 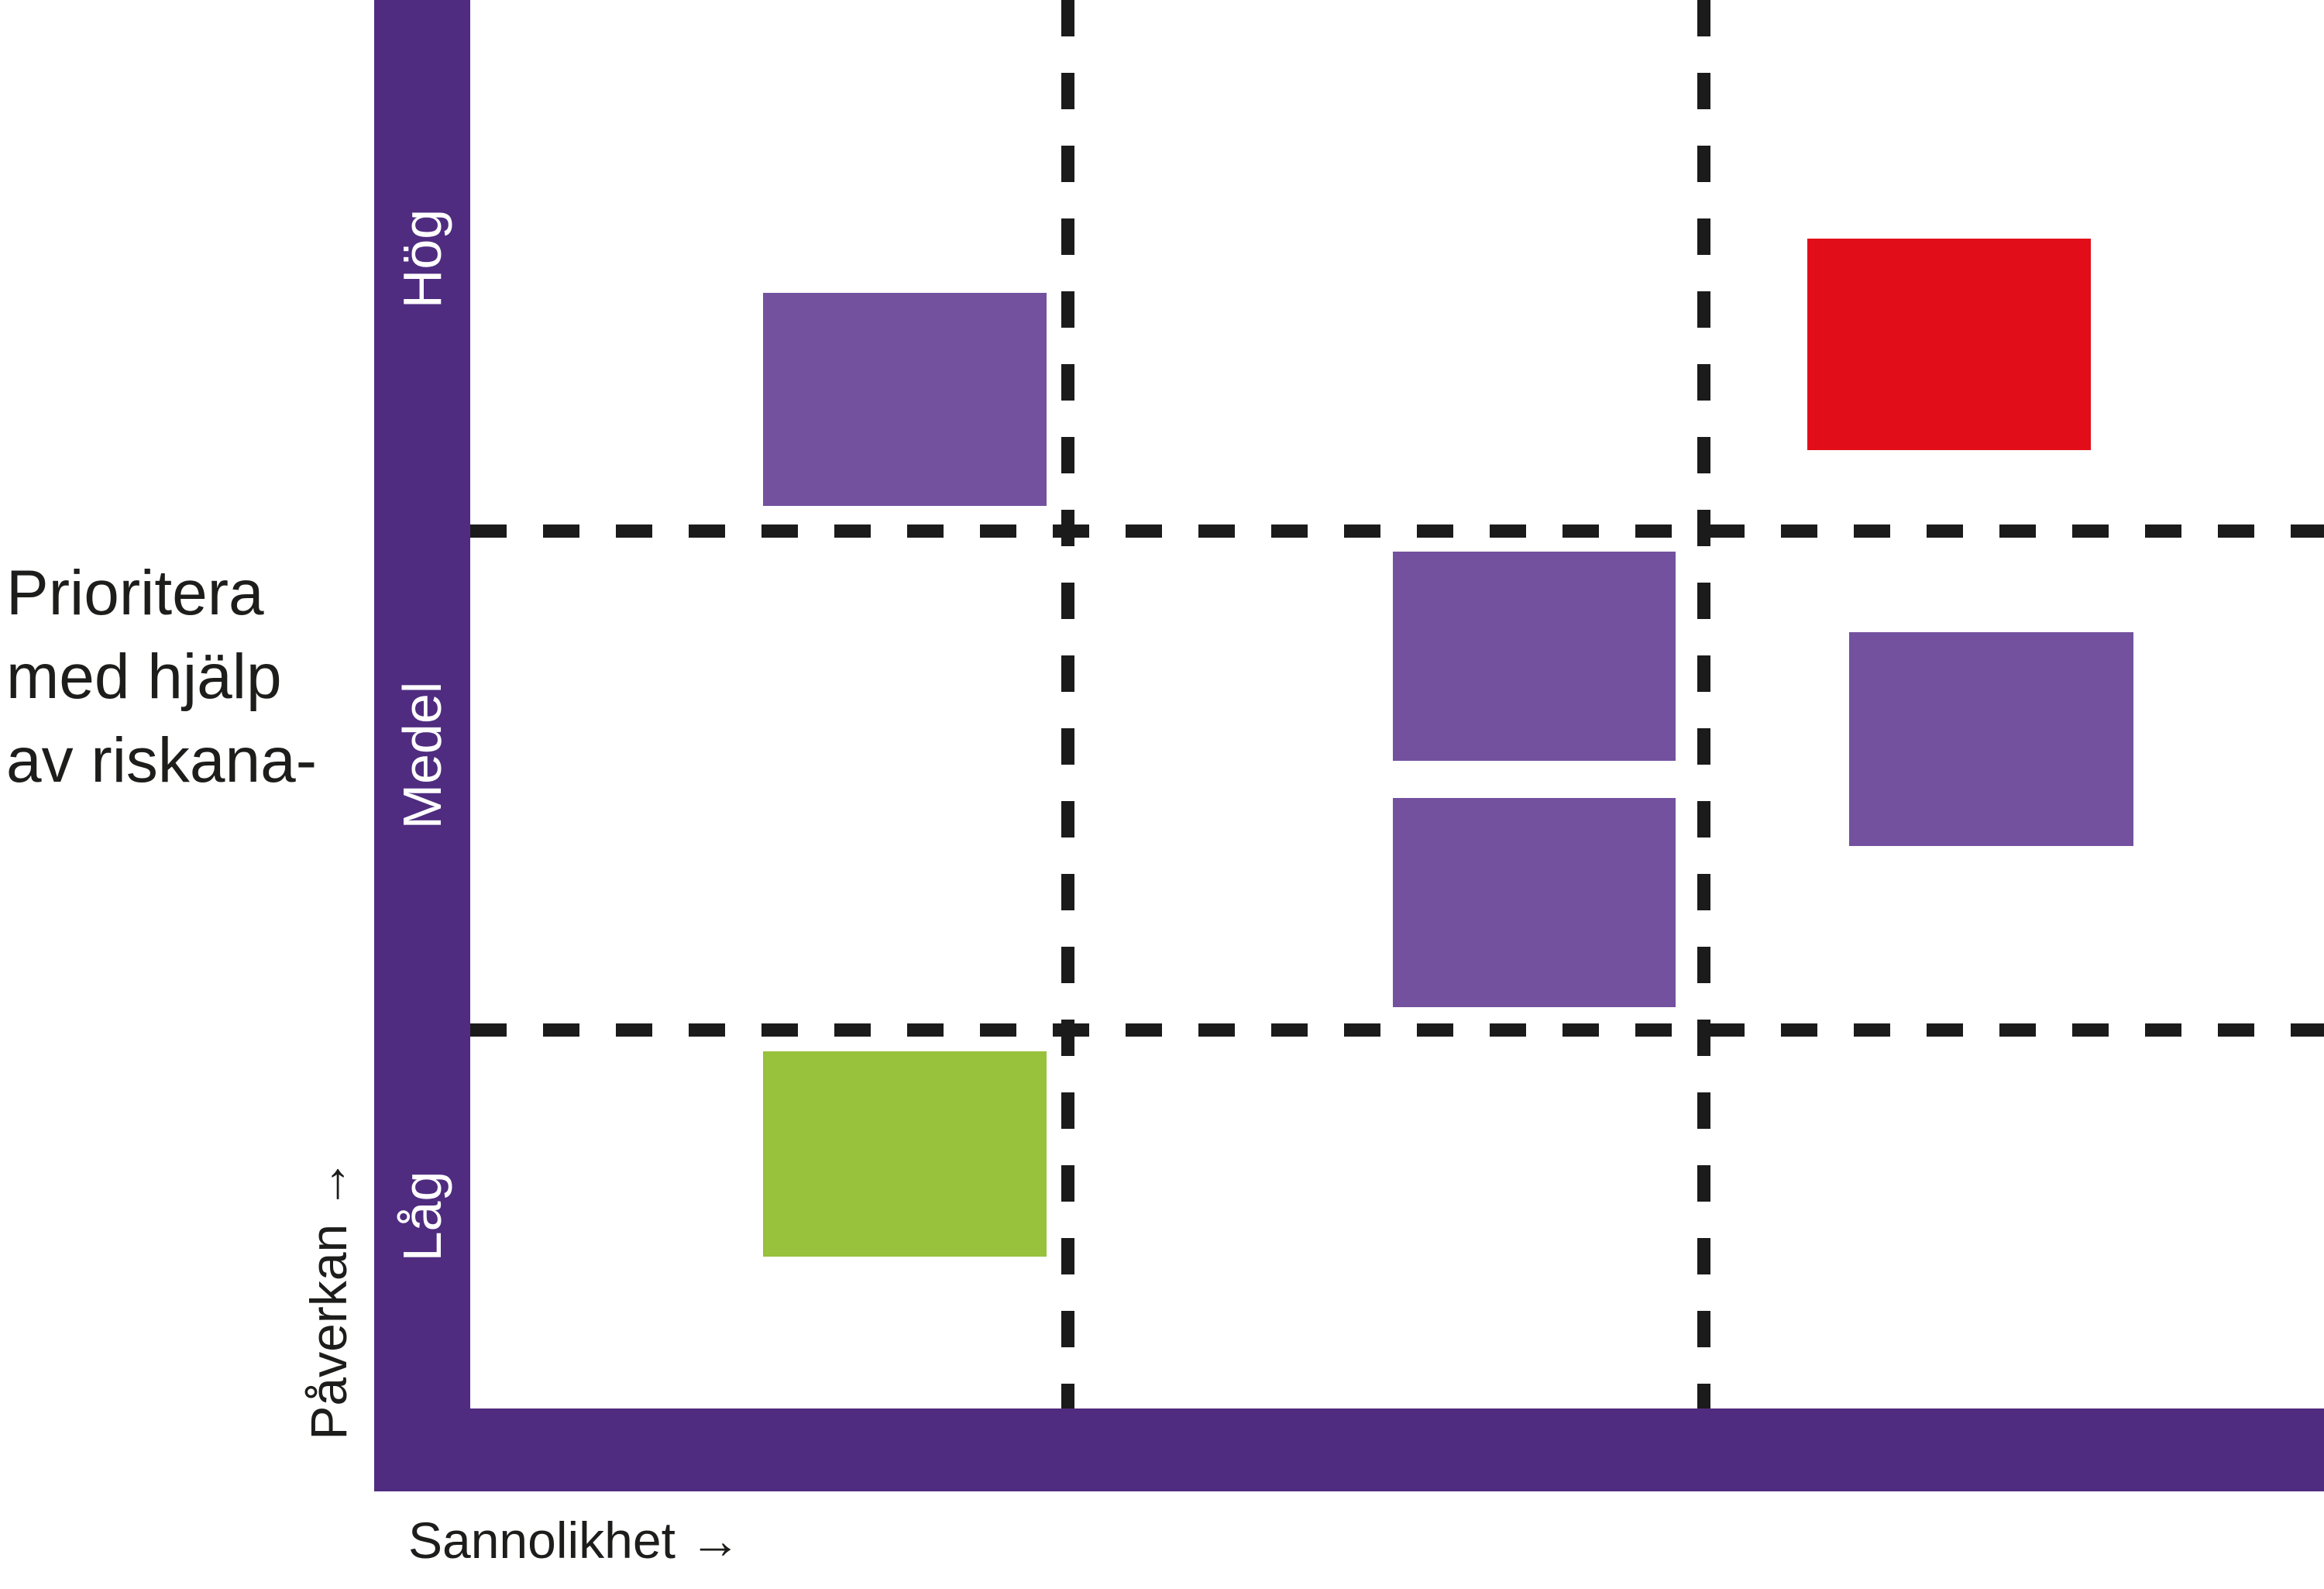 I want to click on caption: Prioritera med hjälp av riskana-, so click(x=161, y=677).